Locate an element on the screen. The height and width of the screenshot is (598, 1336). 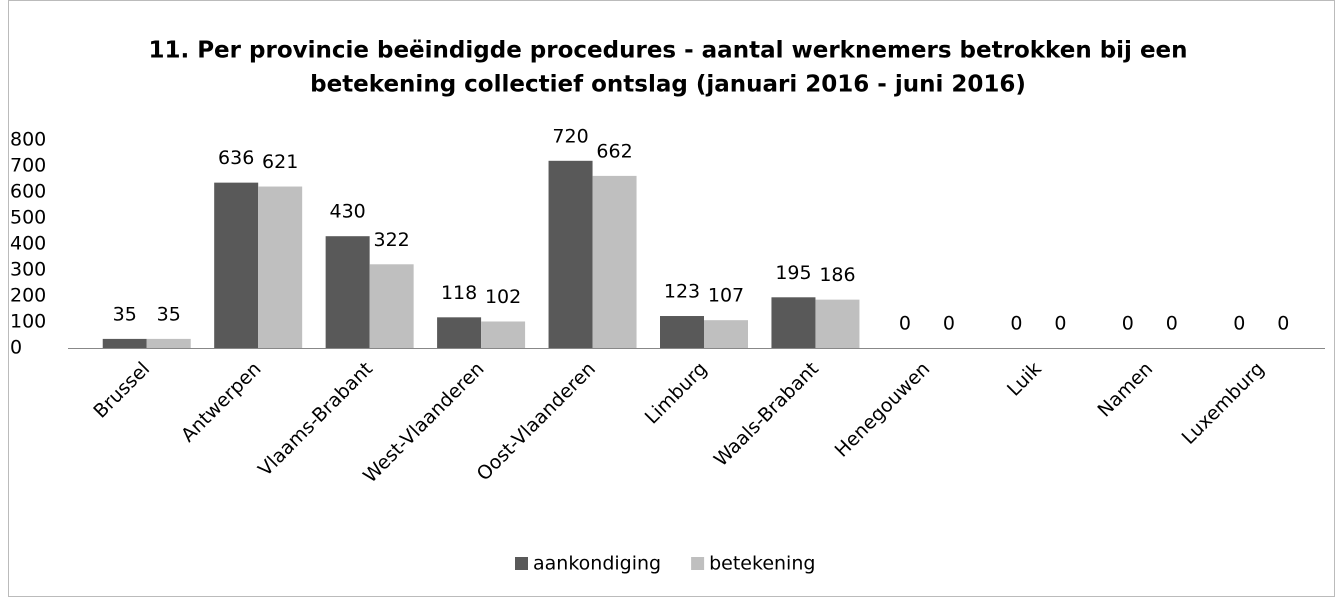
data-label: 118 is located at coordinates (459, 293).